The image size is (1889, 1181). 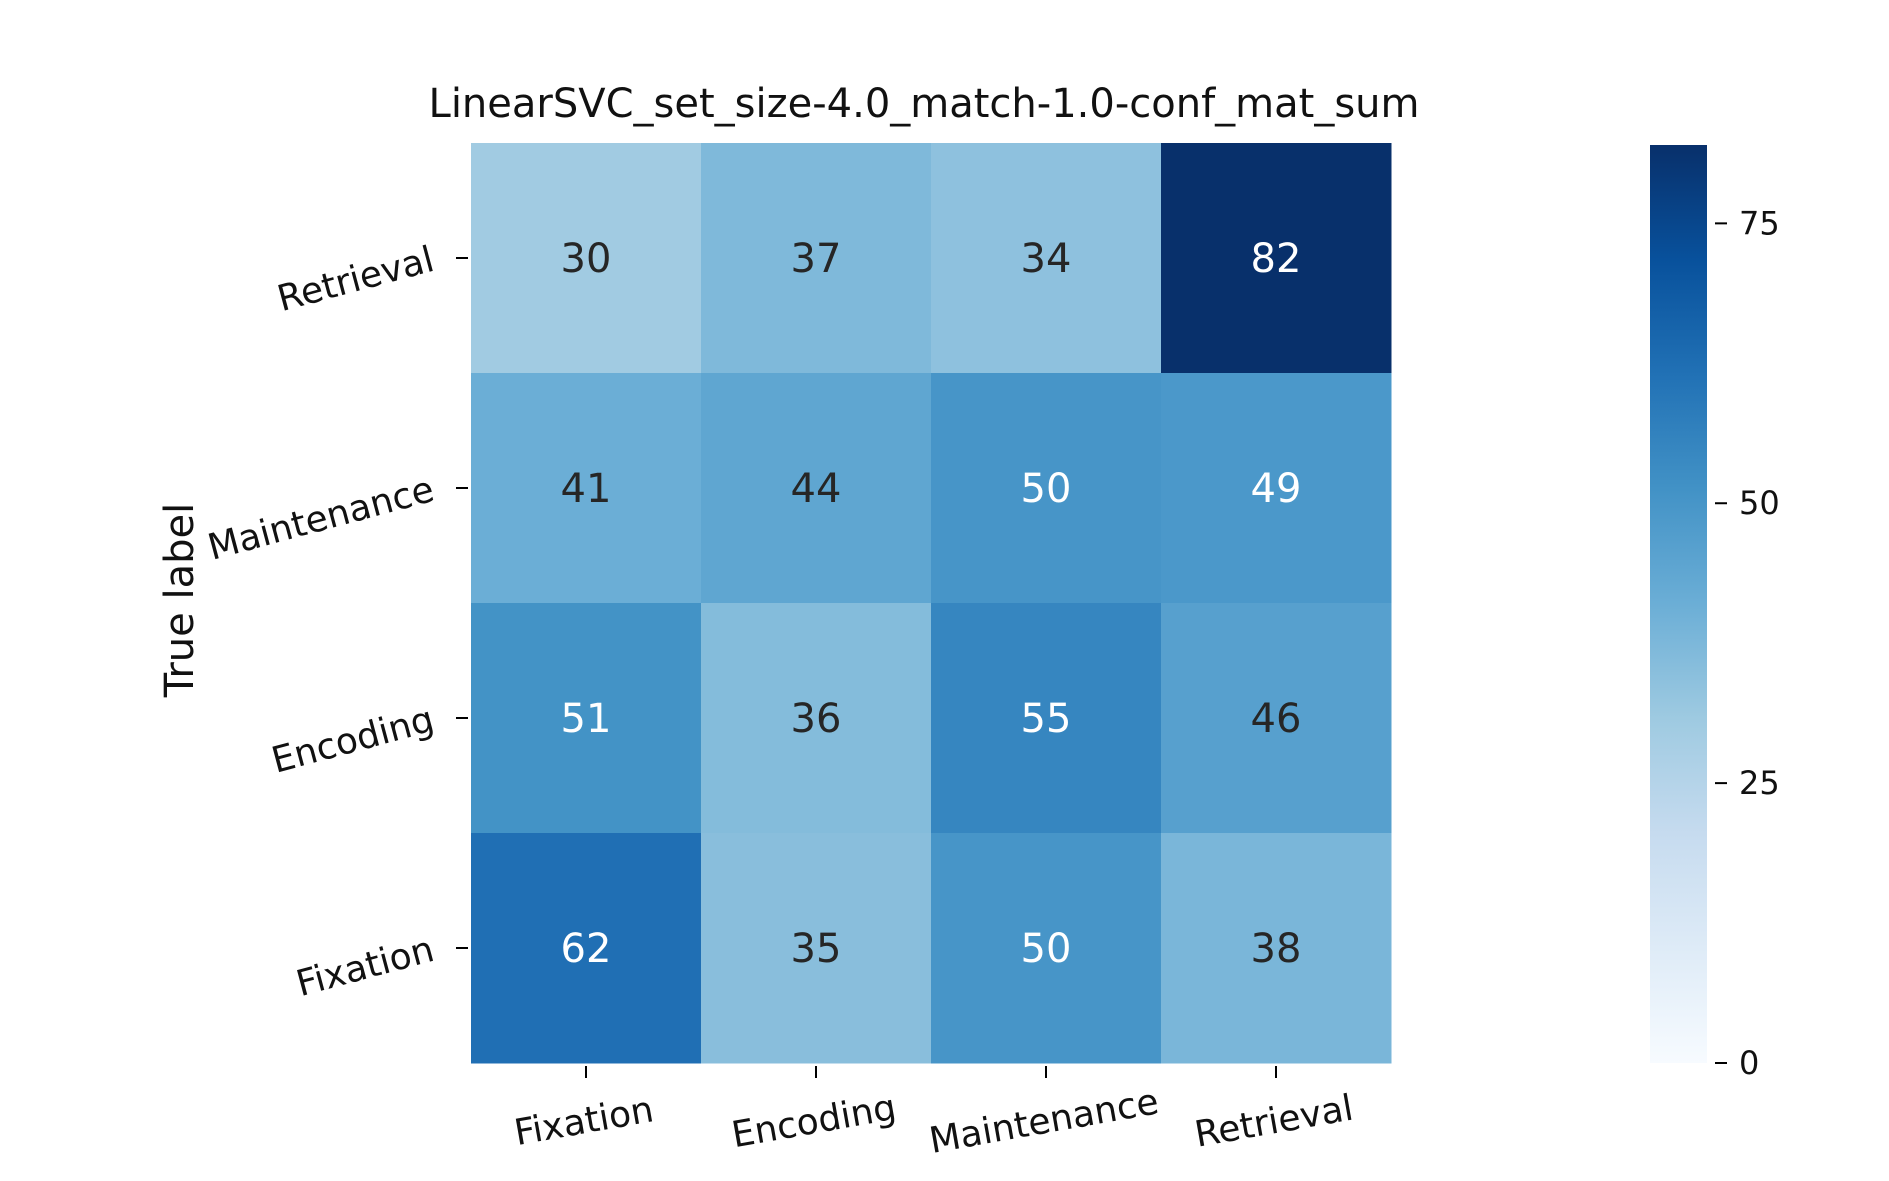 I want to click on x-tick-label: Maintenance, so click(x=1043, y=1121).